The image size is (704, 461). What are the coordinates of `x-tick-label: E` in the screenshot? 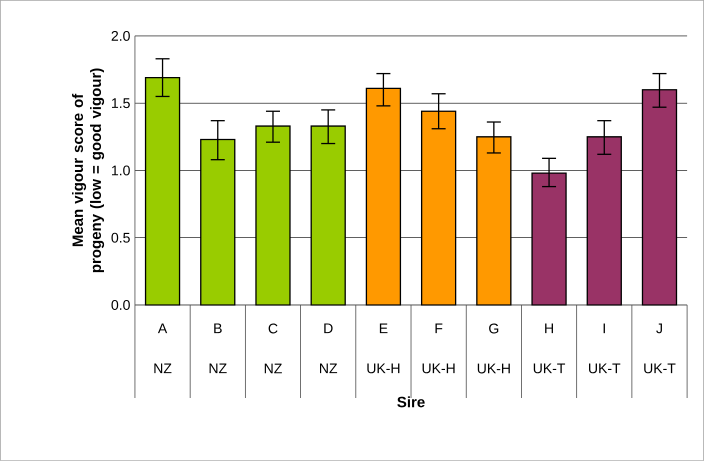 It's located at (384, 329).